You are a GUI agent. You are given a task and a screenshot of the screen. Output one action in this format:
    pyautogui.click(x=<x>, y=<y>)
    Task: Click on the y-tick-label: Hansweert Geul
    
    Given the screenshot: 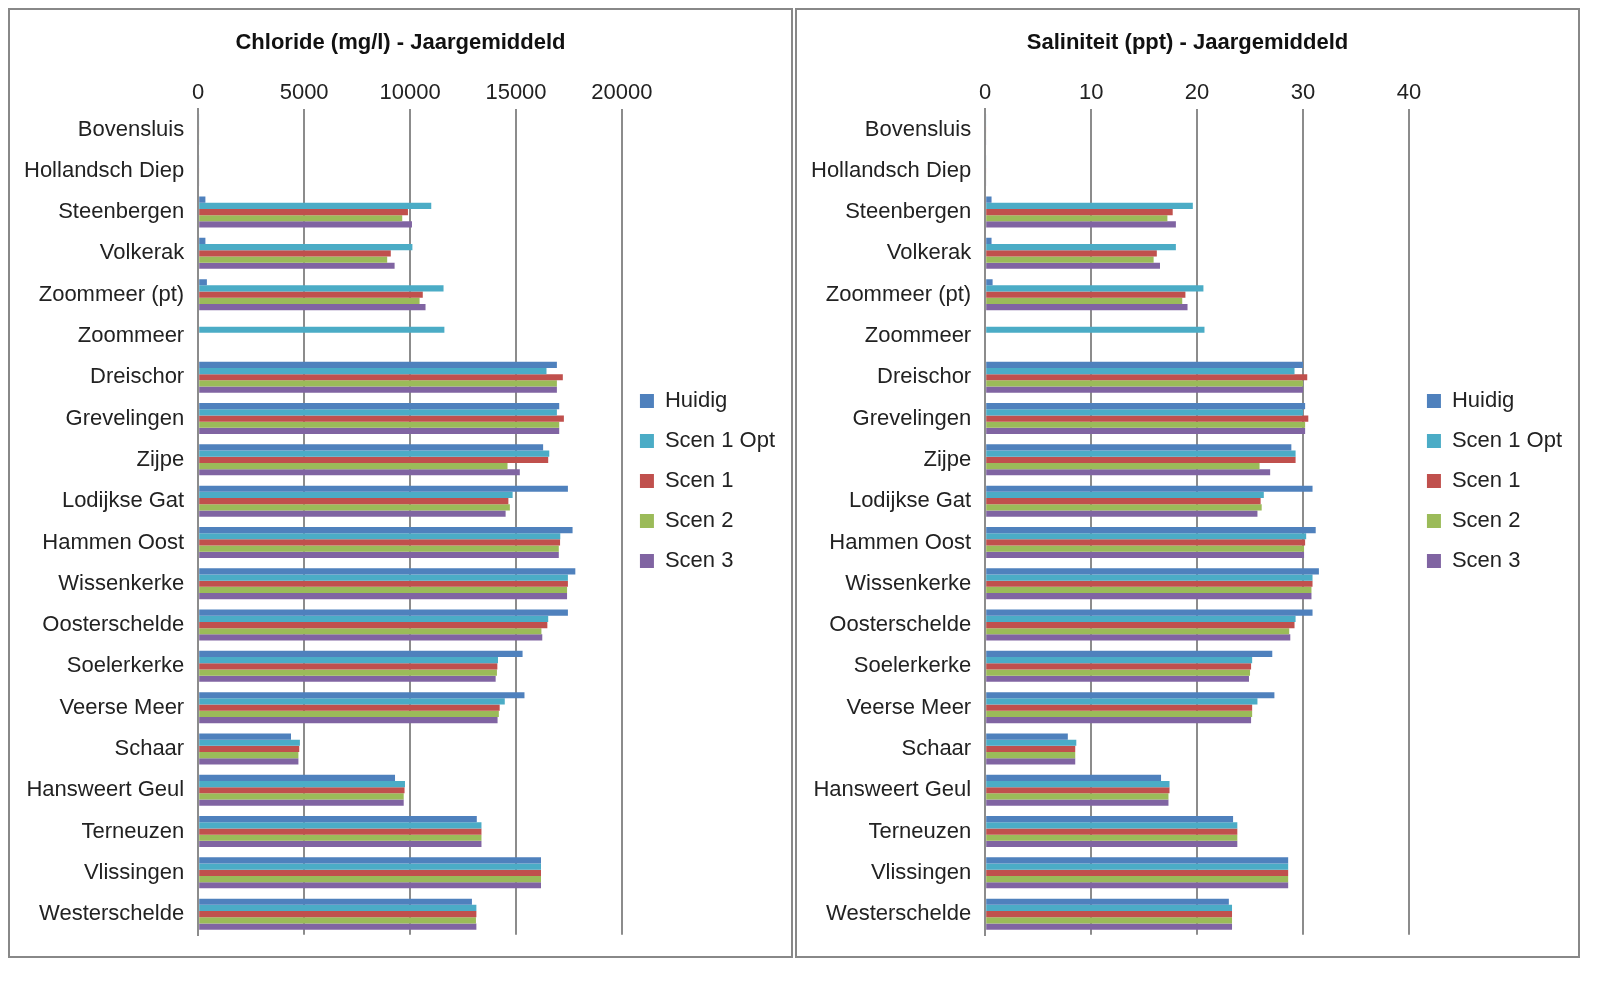 What is the action you would take?
    pyautogui.click(x=892, y=789)
    